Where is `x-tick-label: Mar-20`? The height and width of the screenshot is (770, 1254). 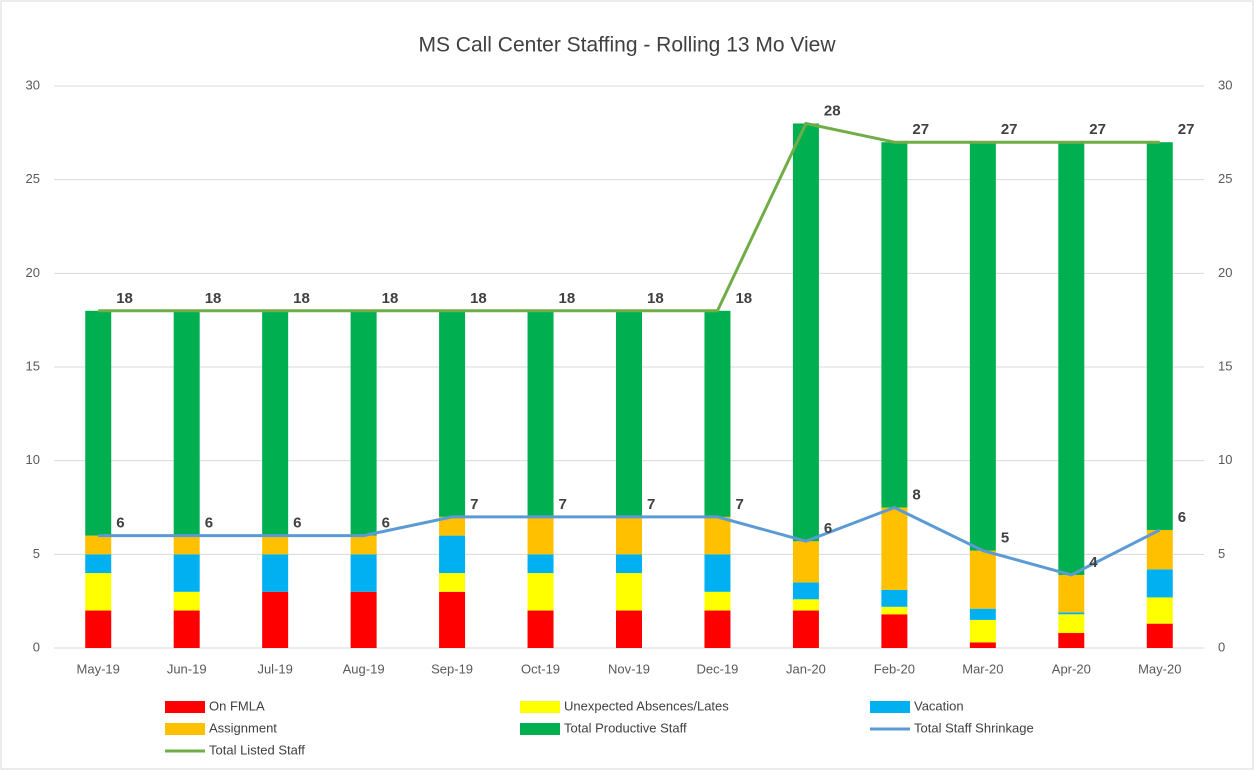
x-tick-label: Mar-20 is located at coordinates (982, 668).